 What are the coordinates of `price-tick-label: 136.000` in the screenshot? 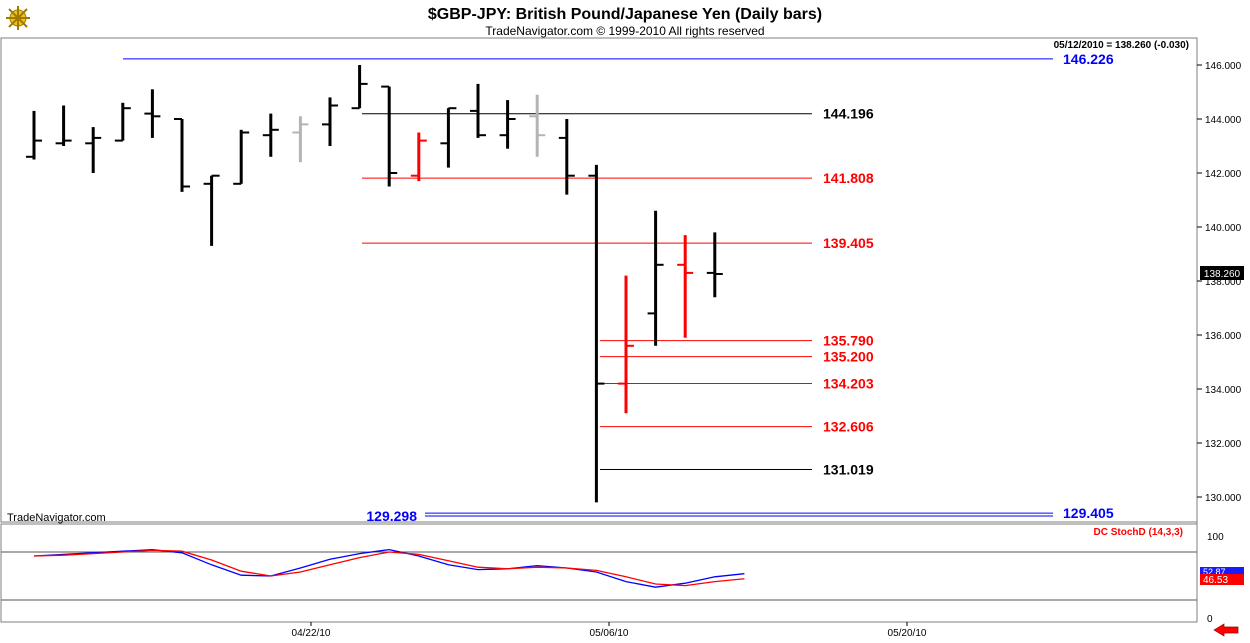 It's located at (1223, 336).